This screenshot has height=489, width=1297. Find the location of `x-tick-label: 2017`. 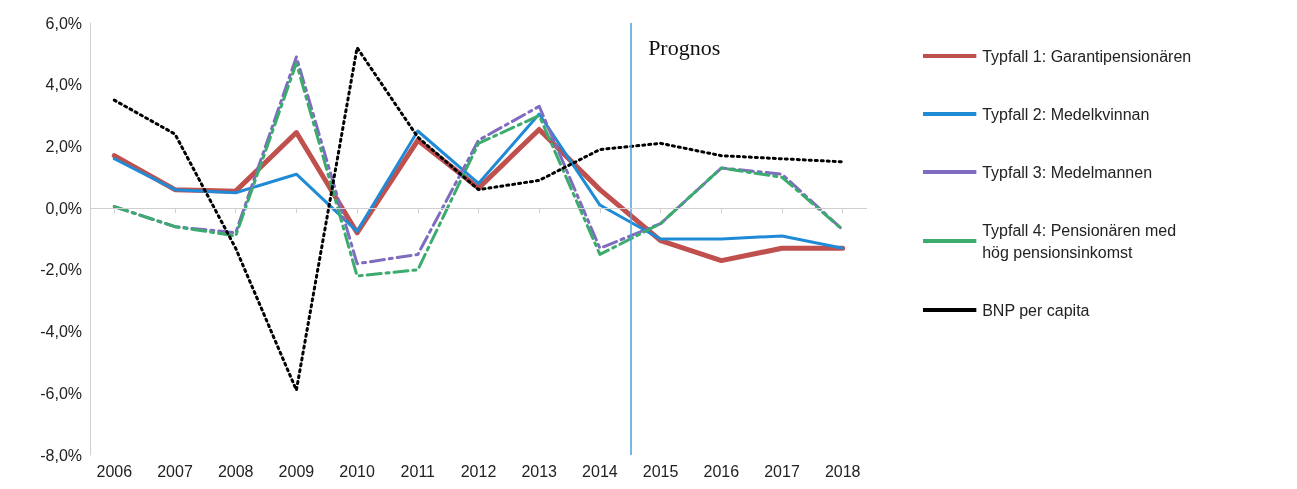

x-tick-label: 2017 is located at coordinates (782, 471).